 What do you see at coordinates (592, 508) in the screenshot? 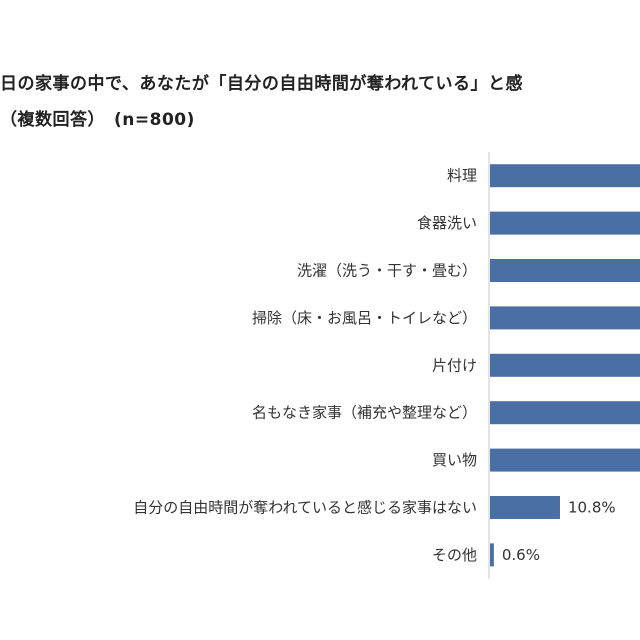
I see `data-label: 10.8%` at bounding box center [592, 508].